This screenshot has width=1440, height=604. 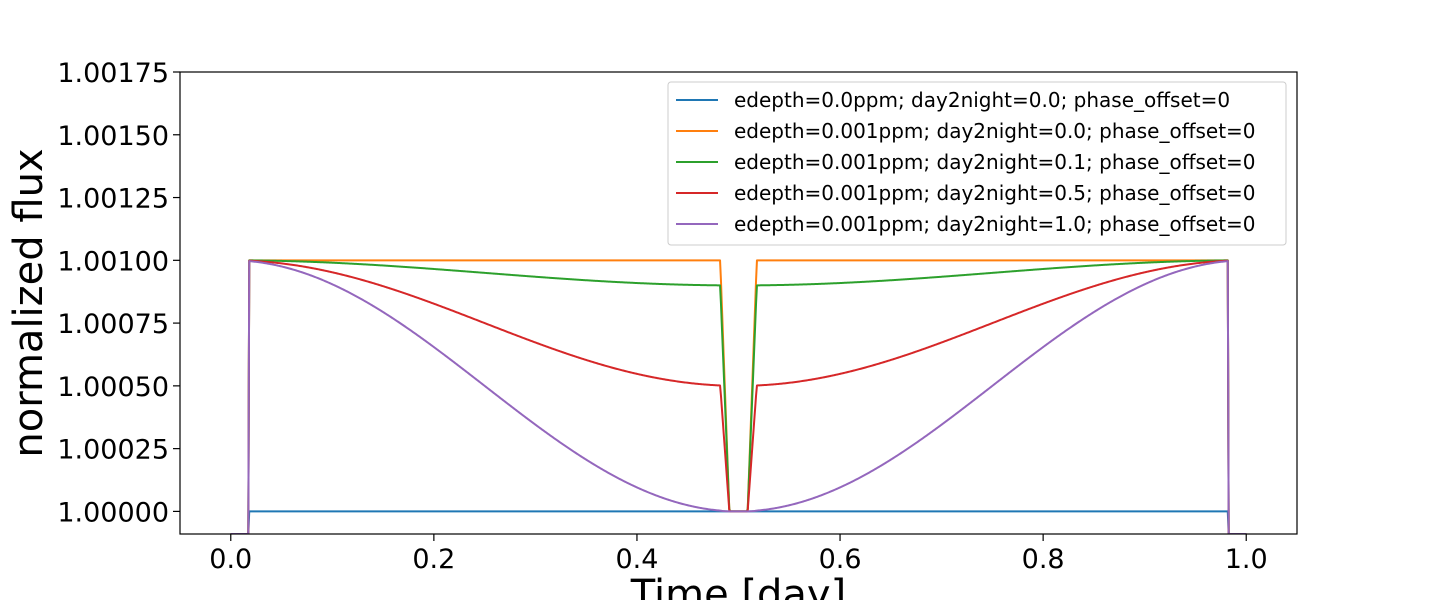 I want to click on legend-frame, so click(x=977, y=163).